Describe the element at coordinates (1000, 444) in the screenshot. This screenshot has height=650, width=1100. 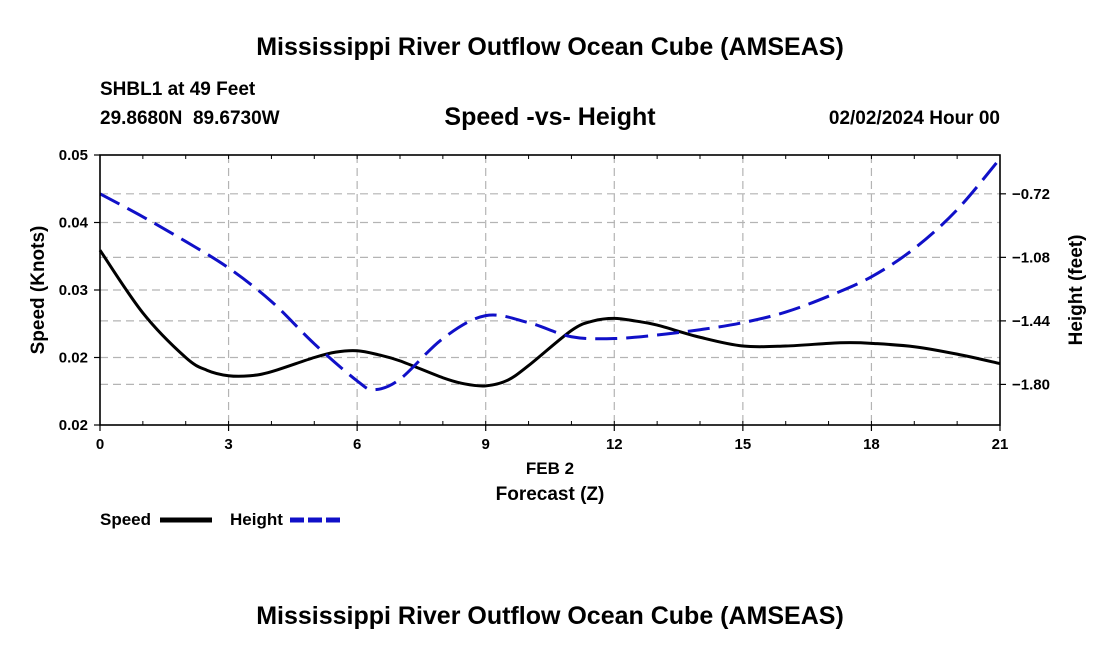
I see `x-tick-label: 21` at that location.